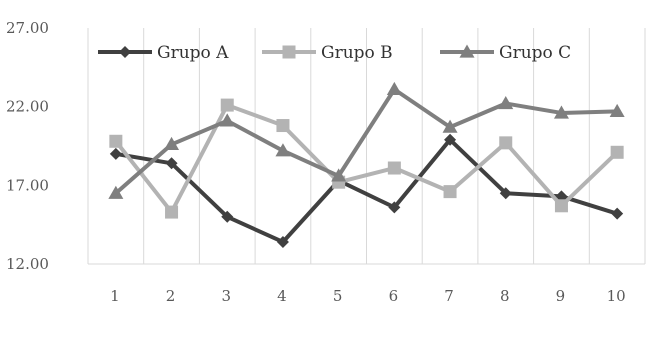  Describe the element at coordinates (193, 53) in the screenshot. I see `legend-label: Grupo A` at that location.